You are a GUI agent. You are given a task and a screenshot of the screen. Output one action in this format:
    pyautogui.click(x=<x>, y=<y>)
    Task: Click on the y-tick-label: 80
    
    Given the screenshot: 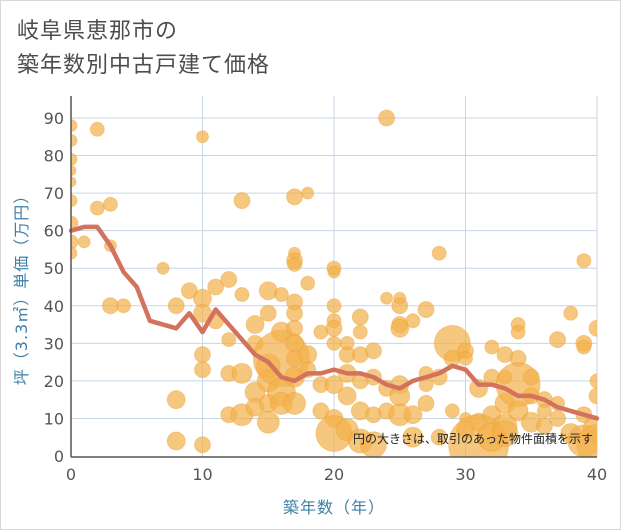 What is the action you would take?
    pyautogui.click(x=54, y=156)
    